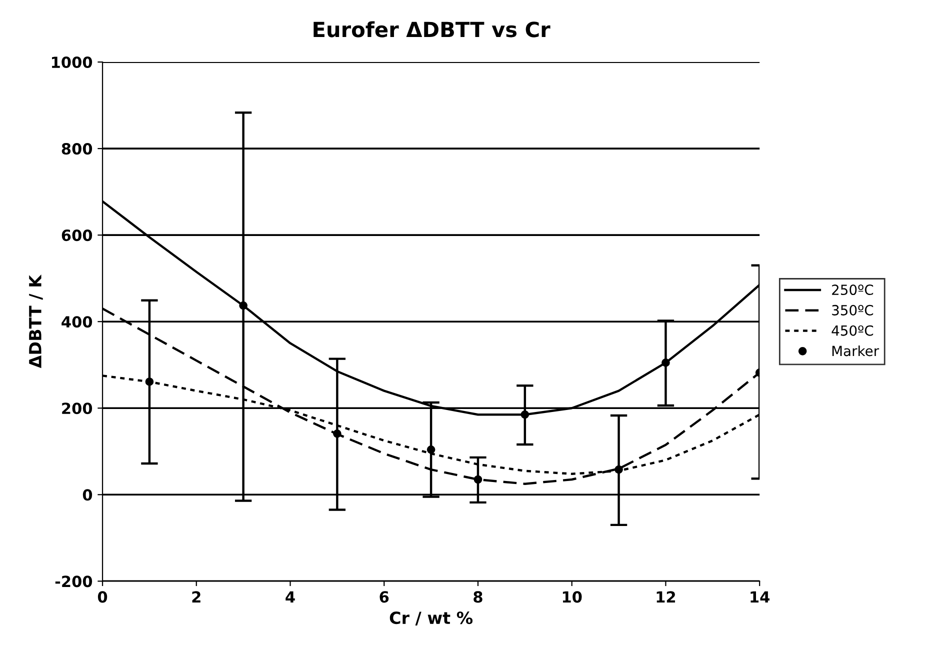 The height and width of the screenshot is (653, 932). Describe the element at coordinates (290, 596) in the screenshot. I see `x-tick-label: 4` at that location.